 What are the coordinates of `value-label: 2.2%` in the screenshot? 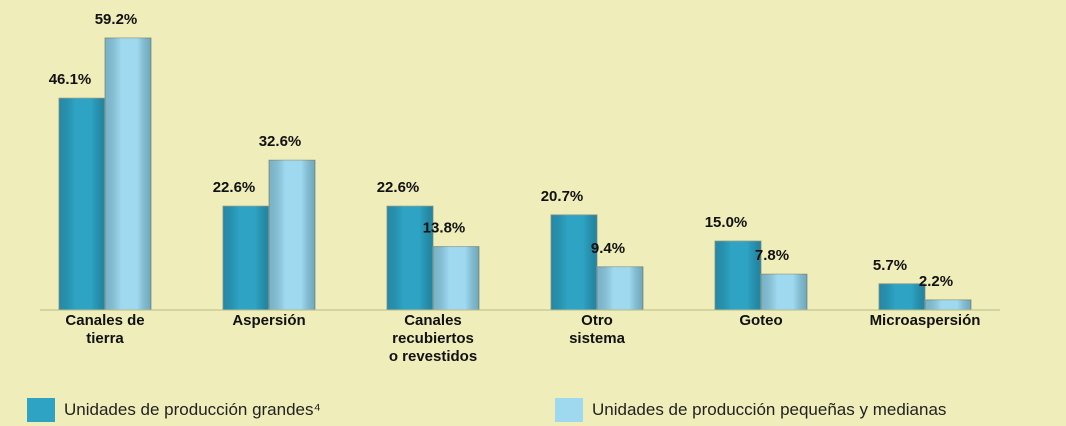 It's located at (936, 281).